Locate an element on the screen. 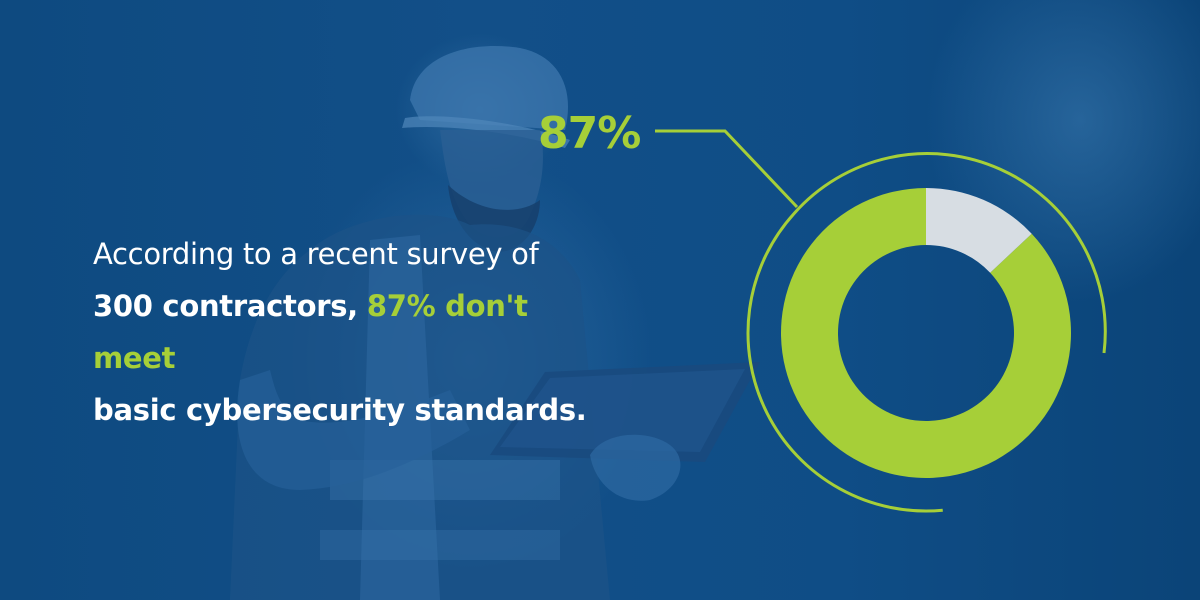 This screenshot has width=1200, height=600. headline-line-2-bold: 300 contractors, is located at coordinates (225, 306).